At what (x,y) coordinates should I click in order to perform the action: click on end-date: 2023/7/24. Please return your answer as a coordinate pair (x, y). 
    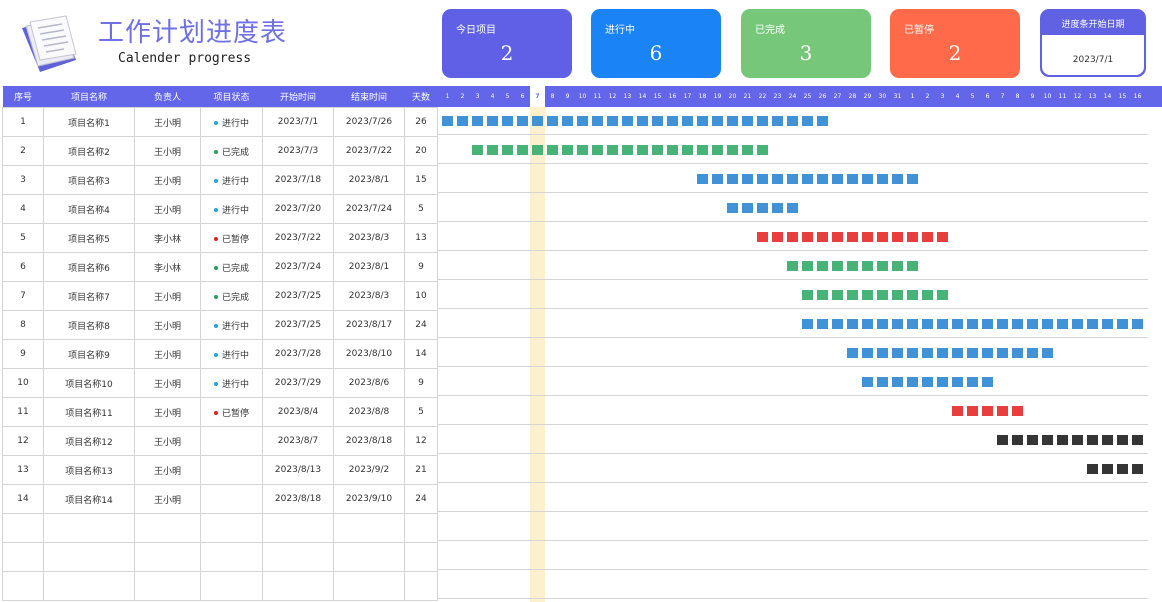
    Looking at the image, I should click on (369, 209).